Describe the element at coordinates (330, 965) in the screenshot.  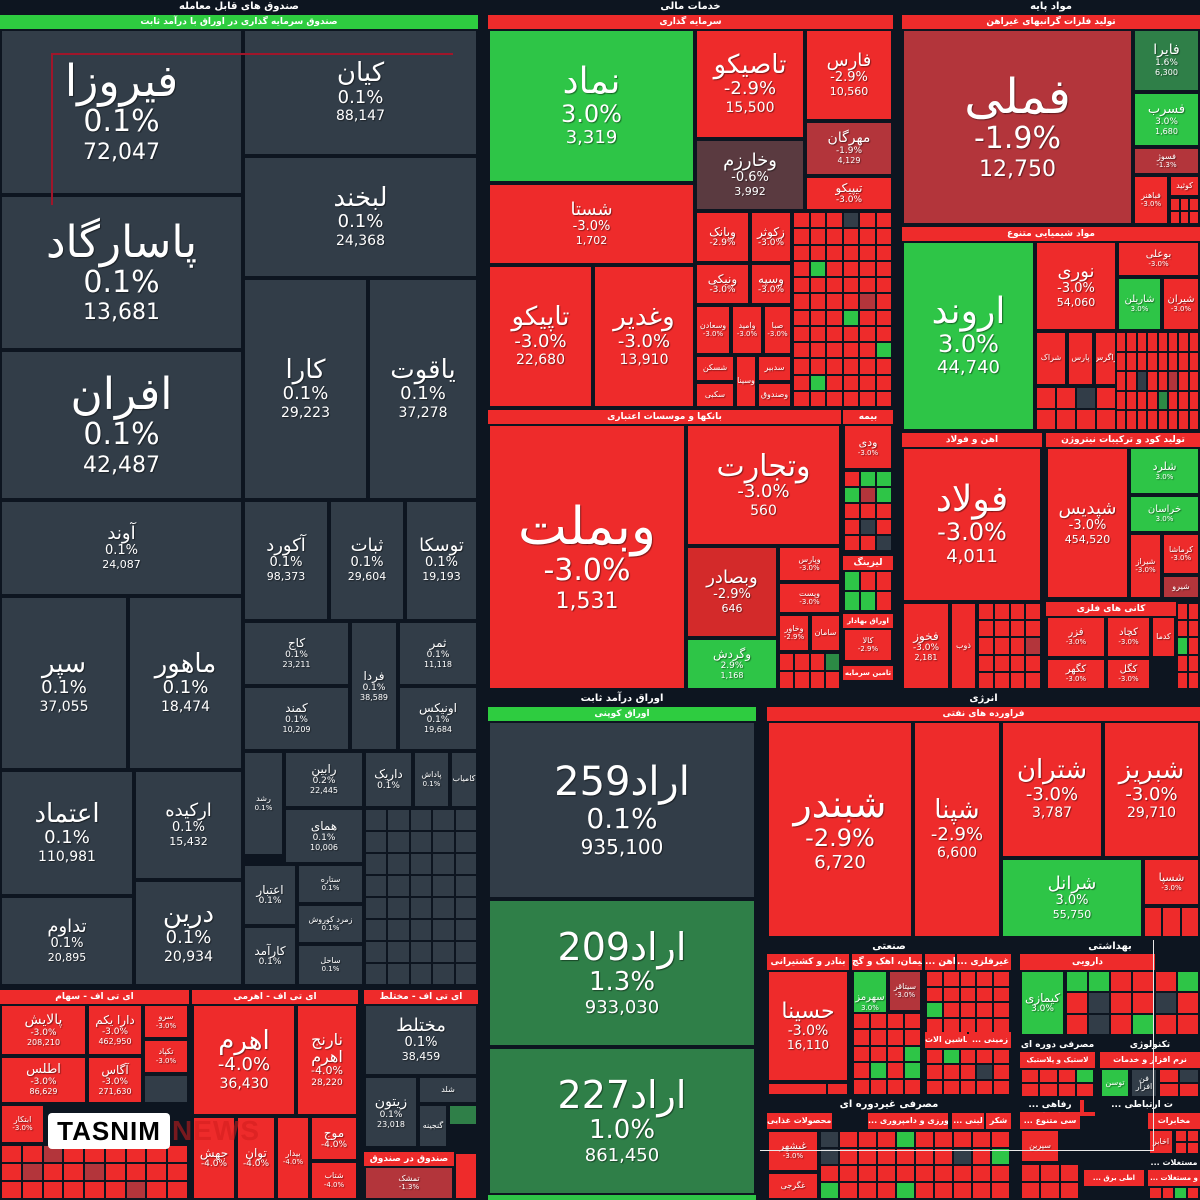
I see `tile-sahel: ساحل 0.1%` at that location.